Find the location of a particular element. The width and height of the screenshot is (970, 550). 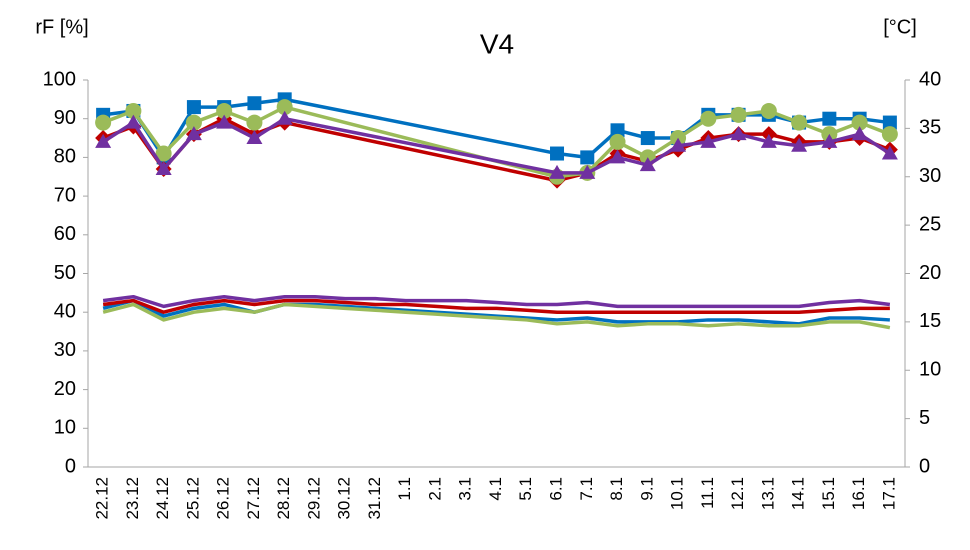

chart-title: V4 is located at coordinates (497, 43).